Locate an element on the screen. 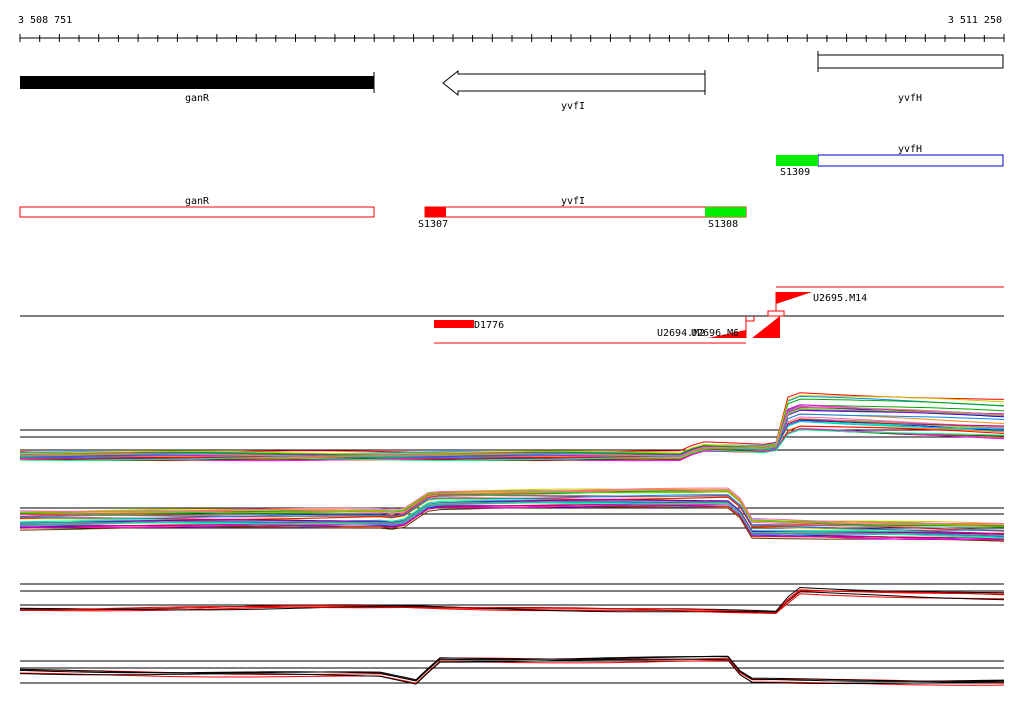 The height and width of the screenshot is (714, 1024). feature-label: U2694.M2 is located at coordinates (681, 333).